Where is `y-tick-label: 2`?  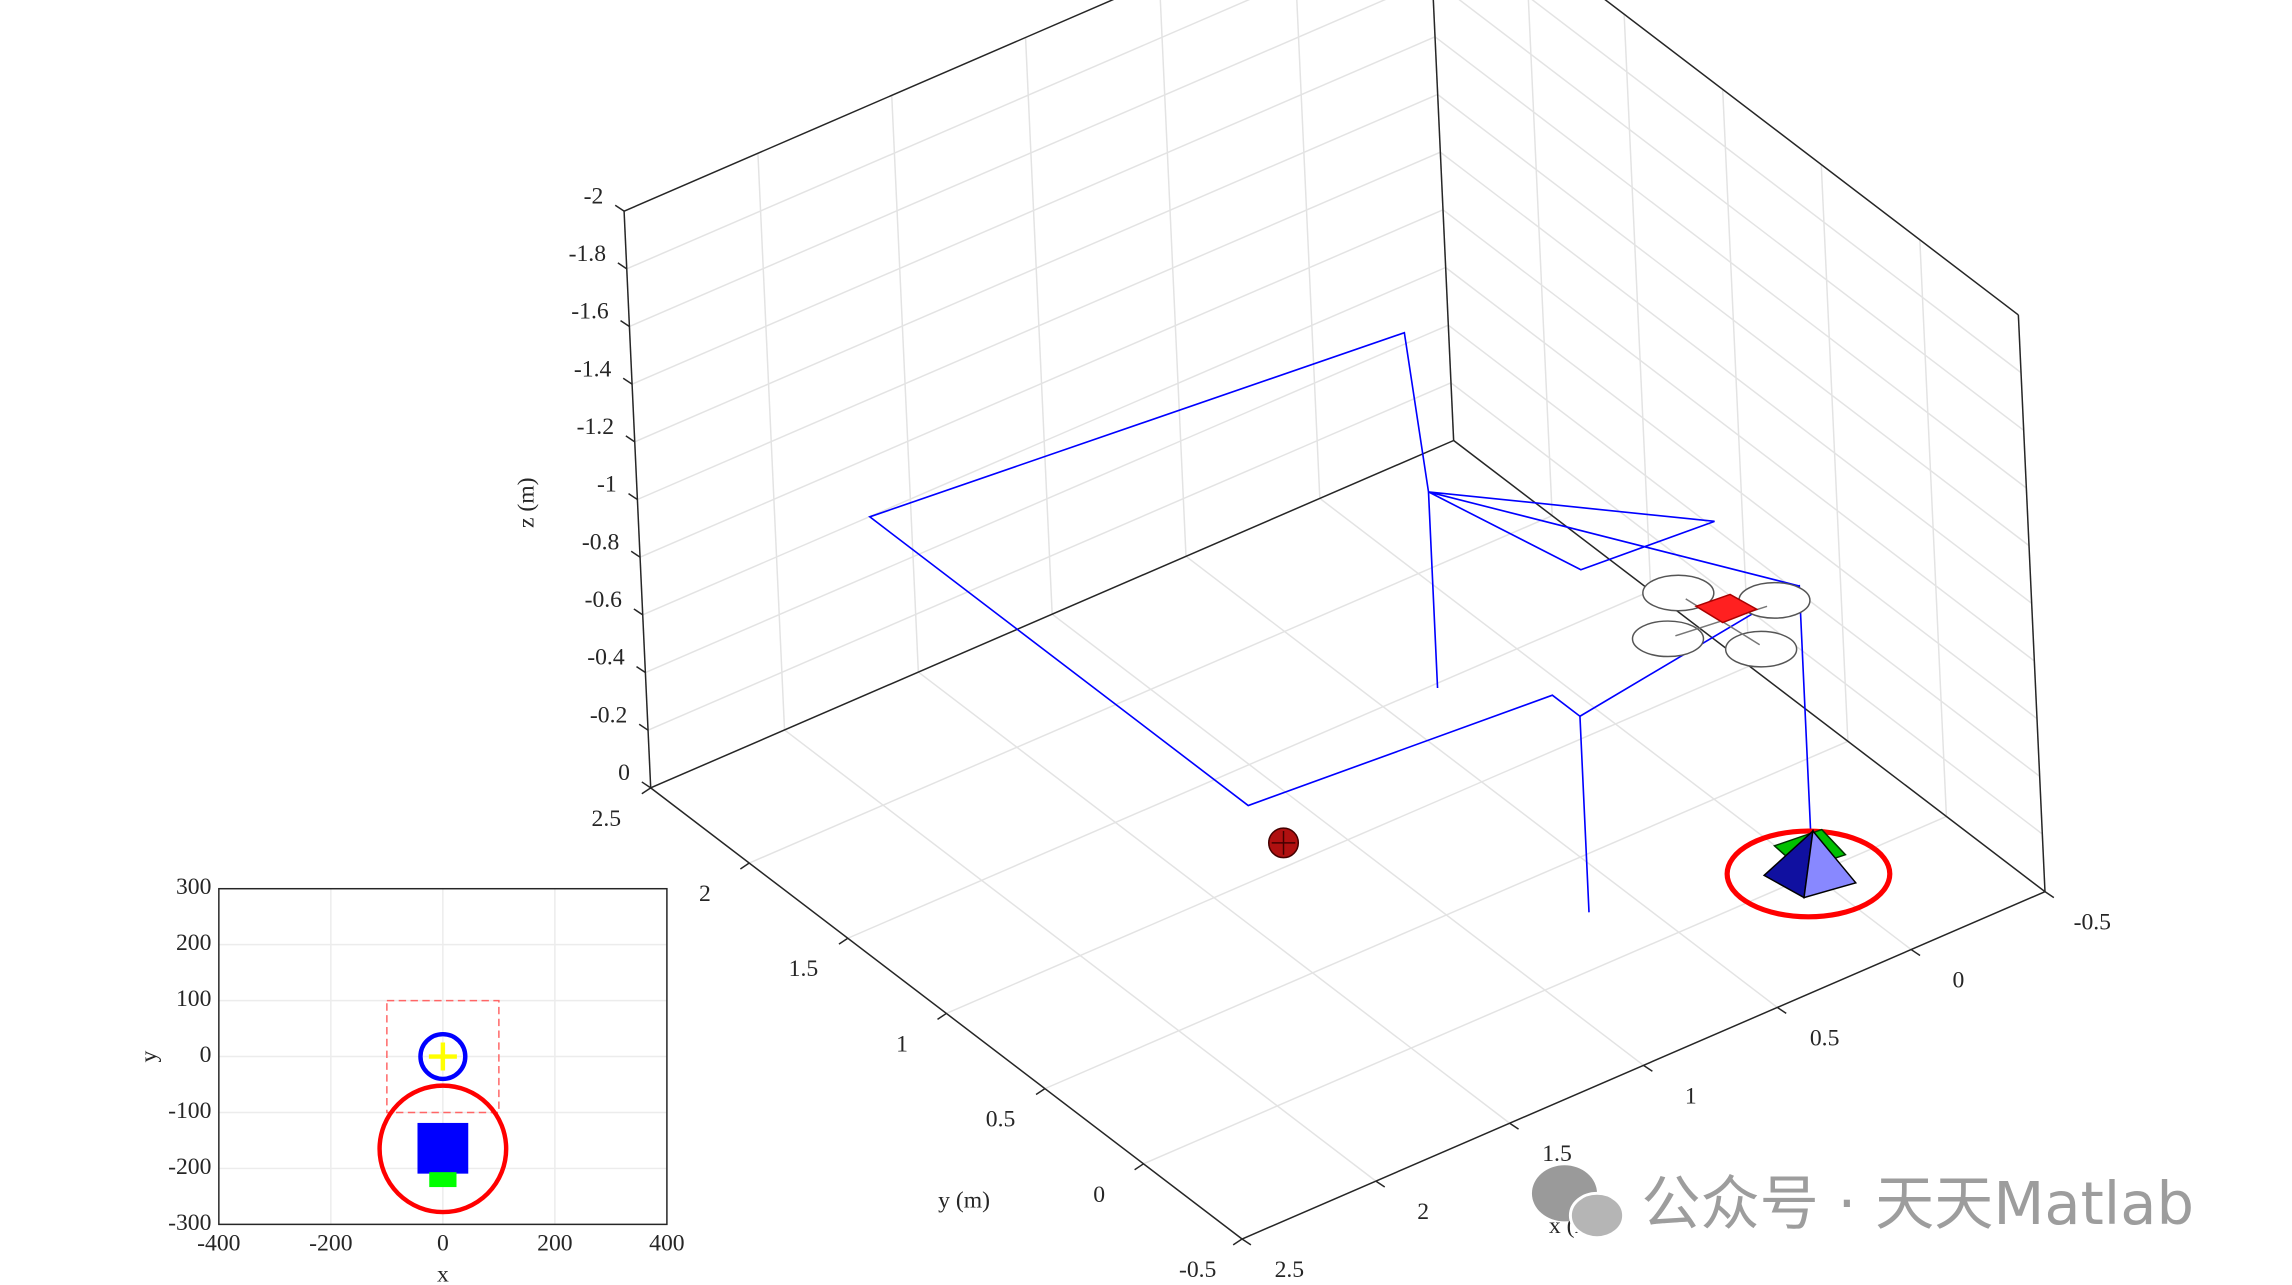
y-tick-label: 2 is located at coordinates (705, 894).